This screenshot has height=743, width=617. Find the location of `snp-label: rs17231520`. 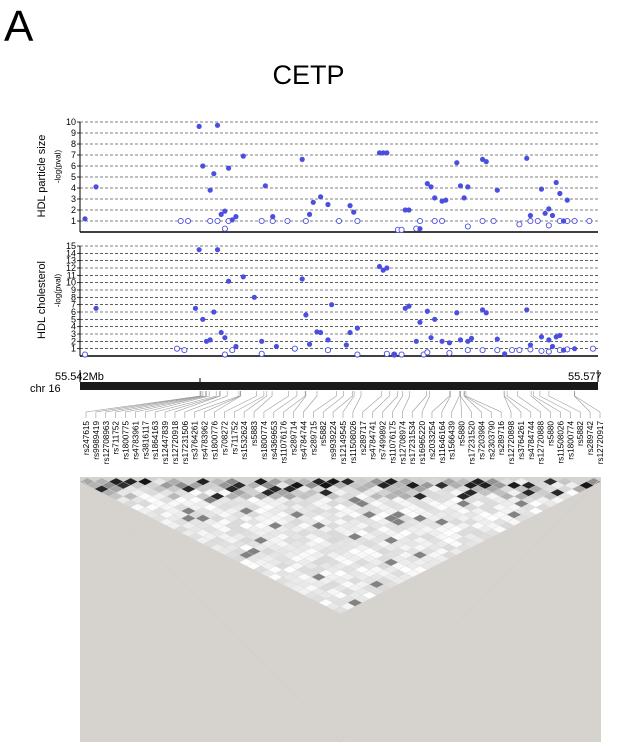

snp-label: rs17231520 is located at coordinates (472, 443).